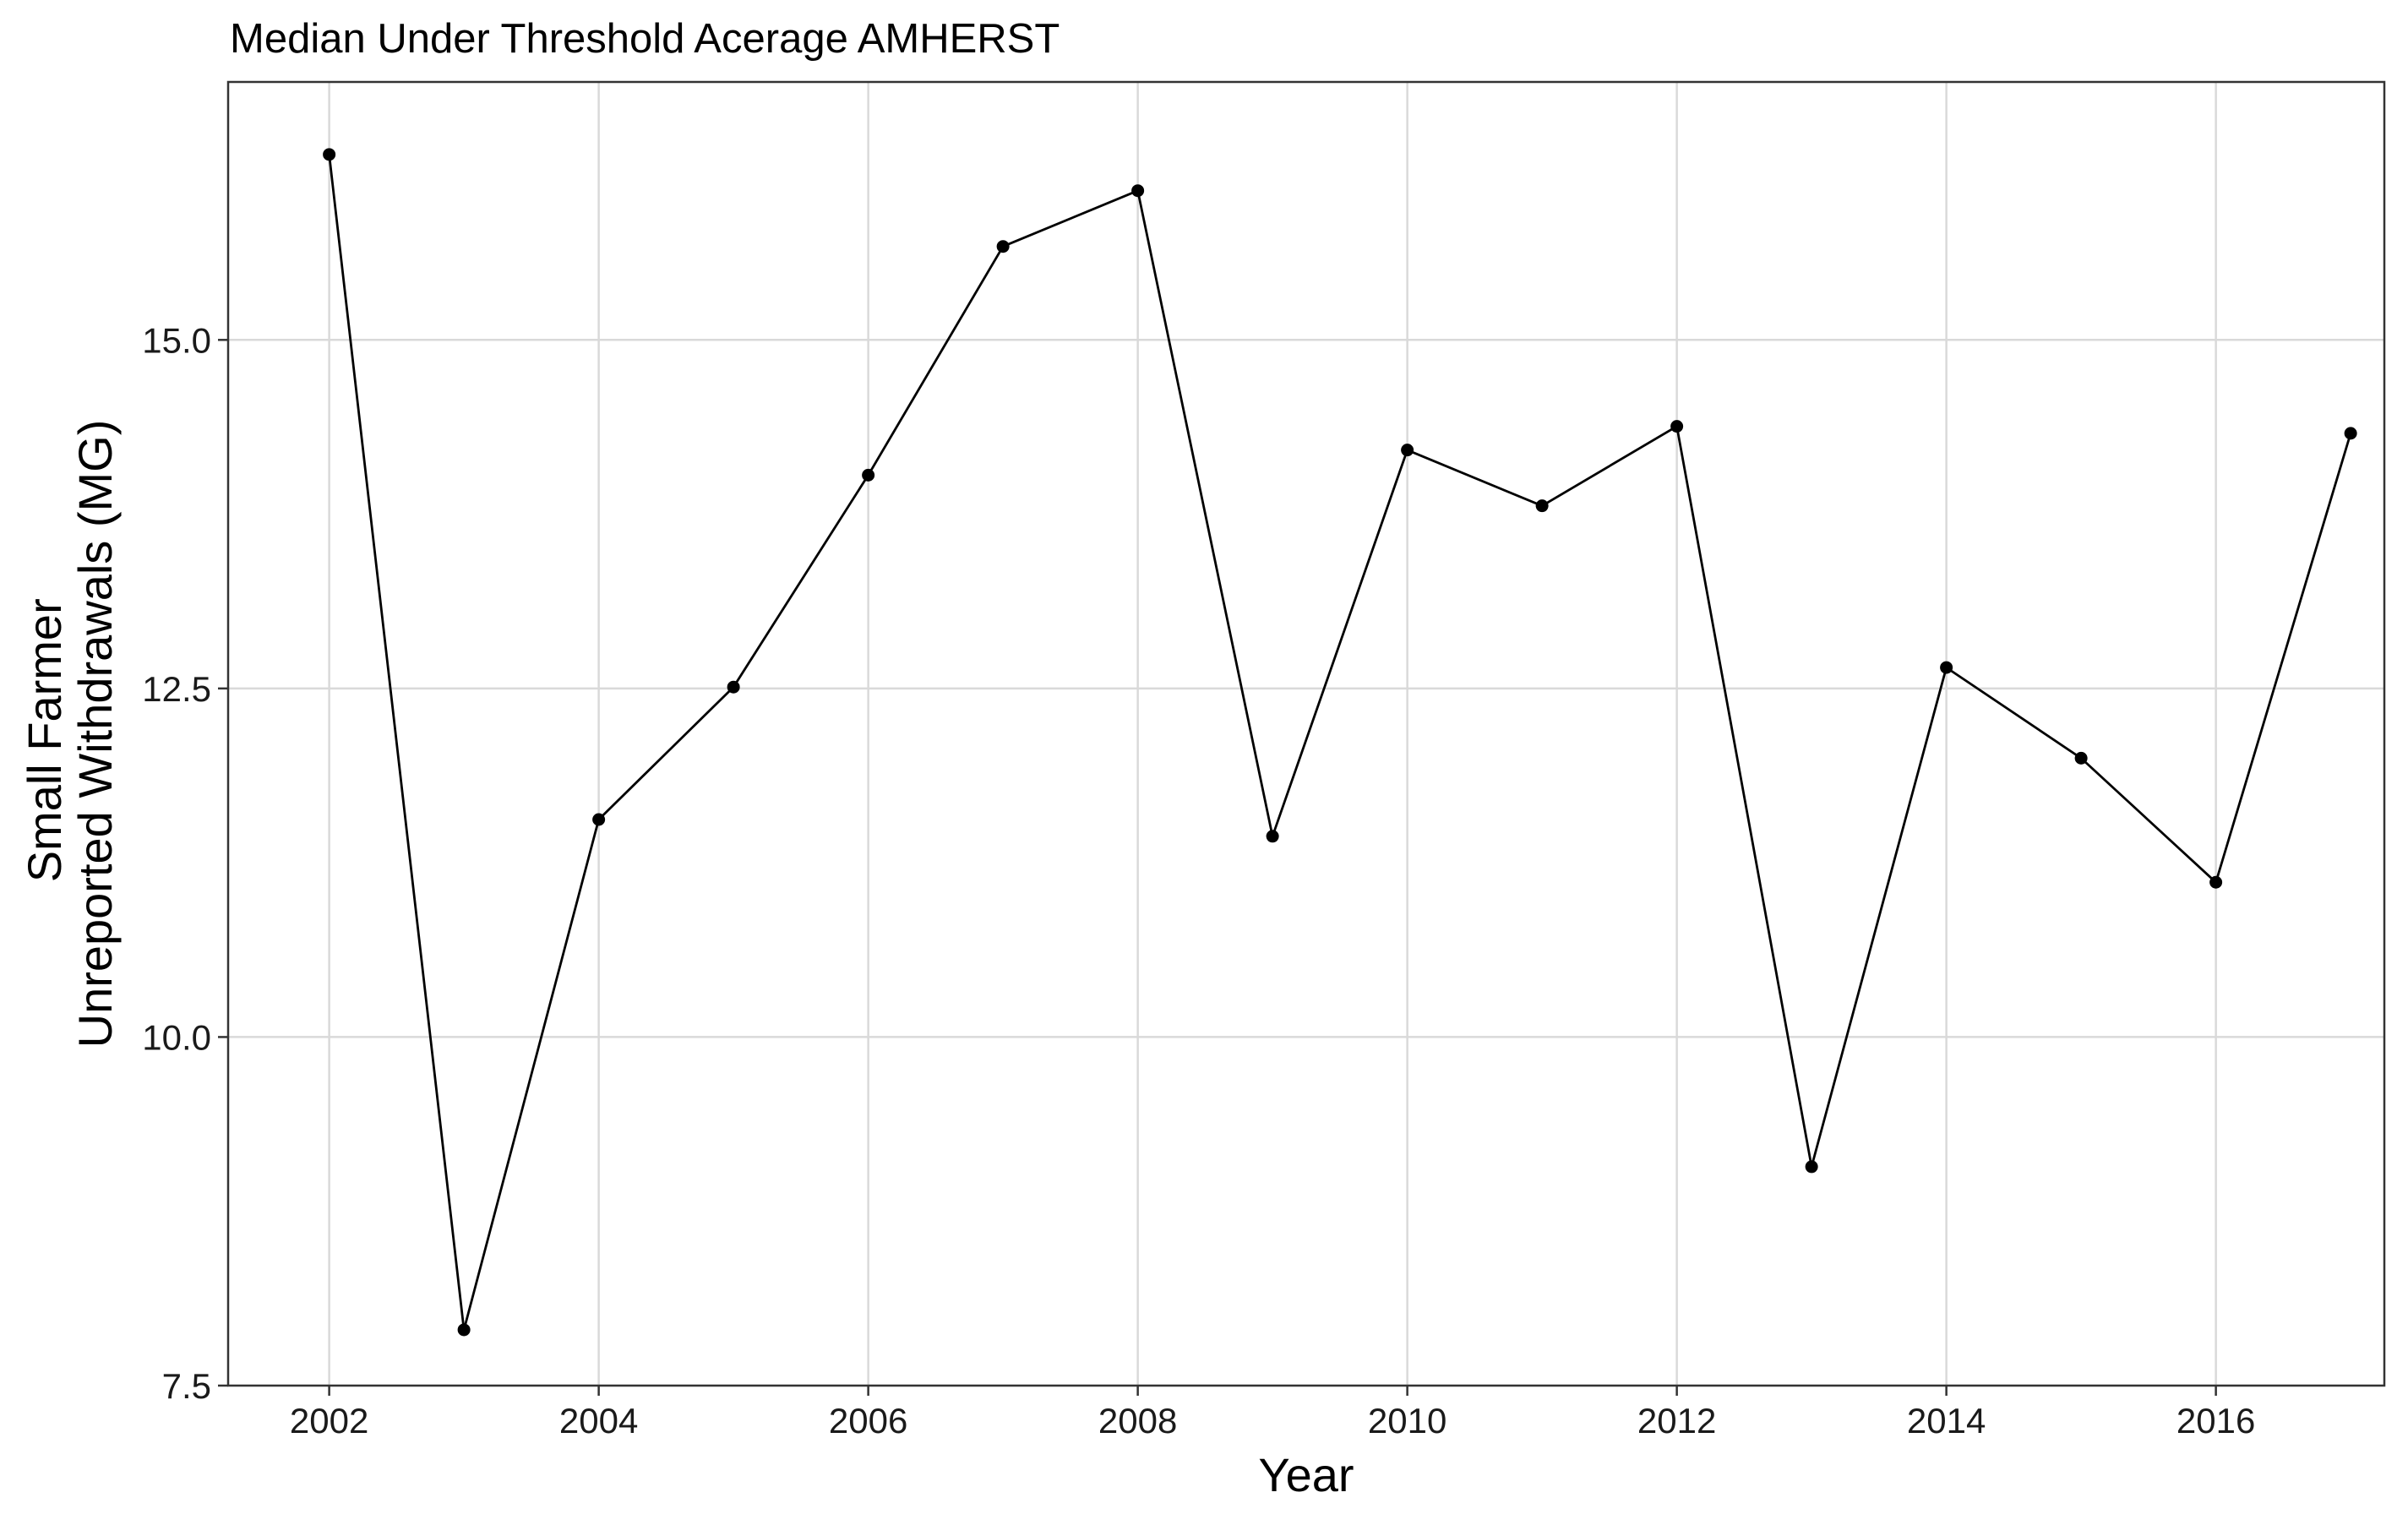 This screenshot has width=2408, height=1525. I want to click on y-axis-title-line-2: Unreported Withdrawals (MG), so click(95, 734).